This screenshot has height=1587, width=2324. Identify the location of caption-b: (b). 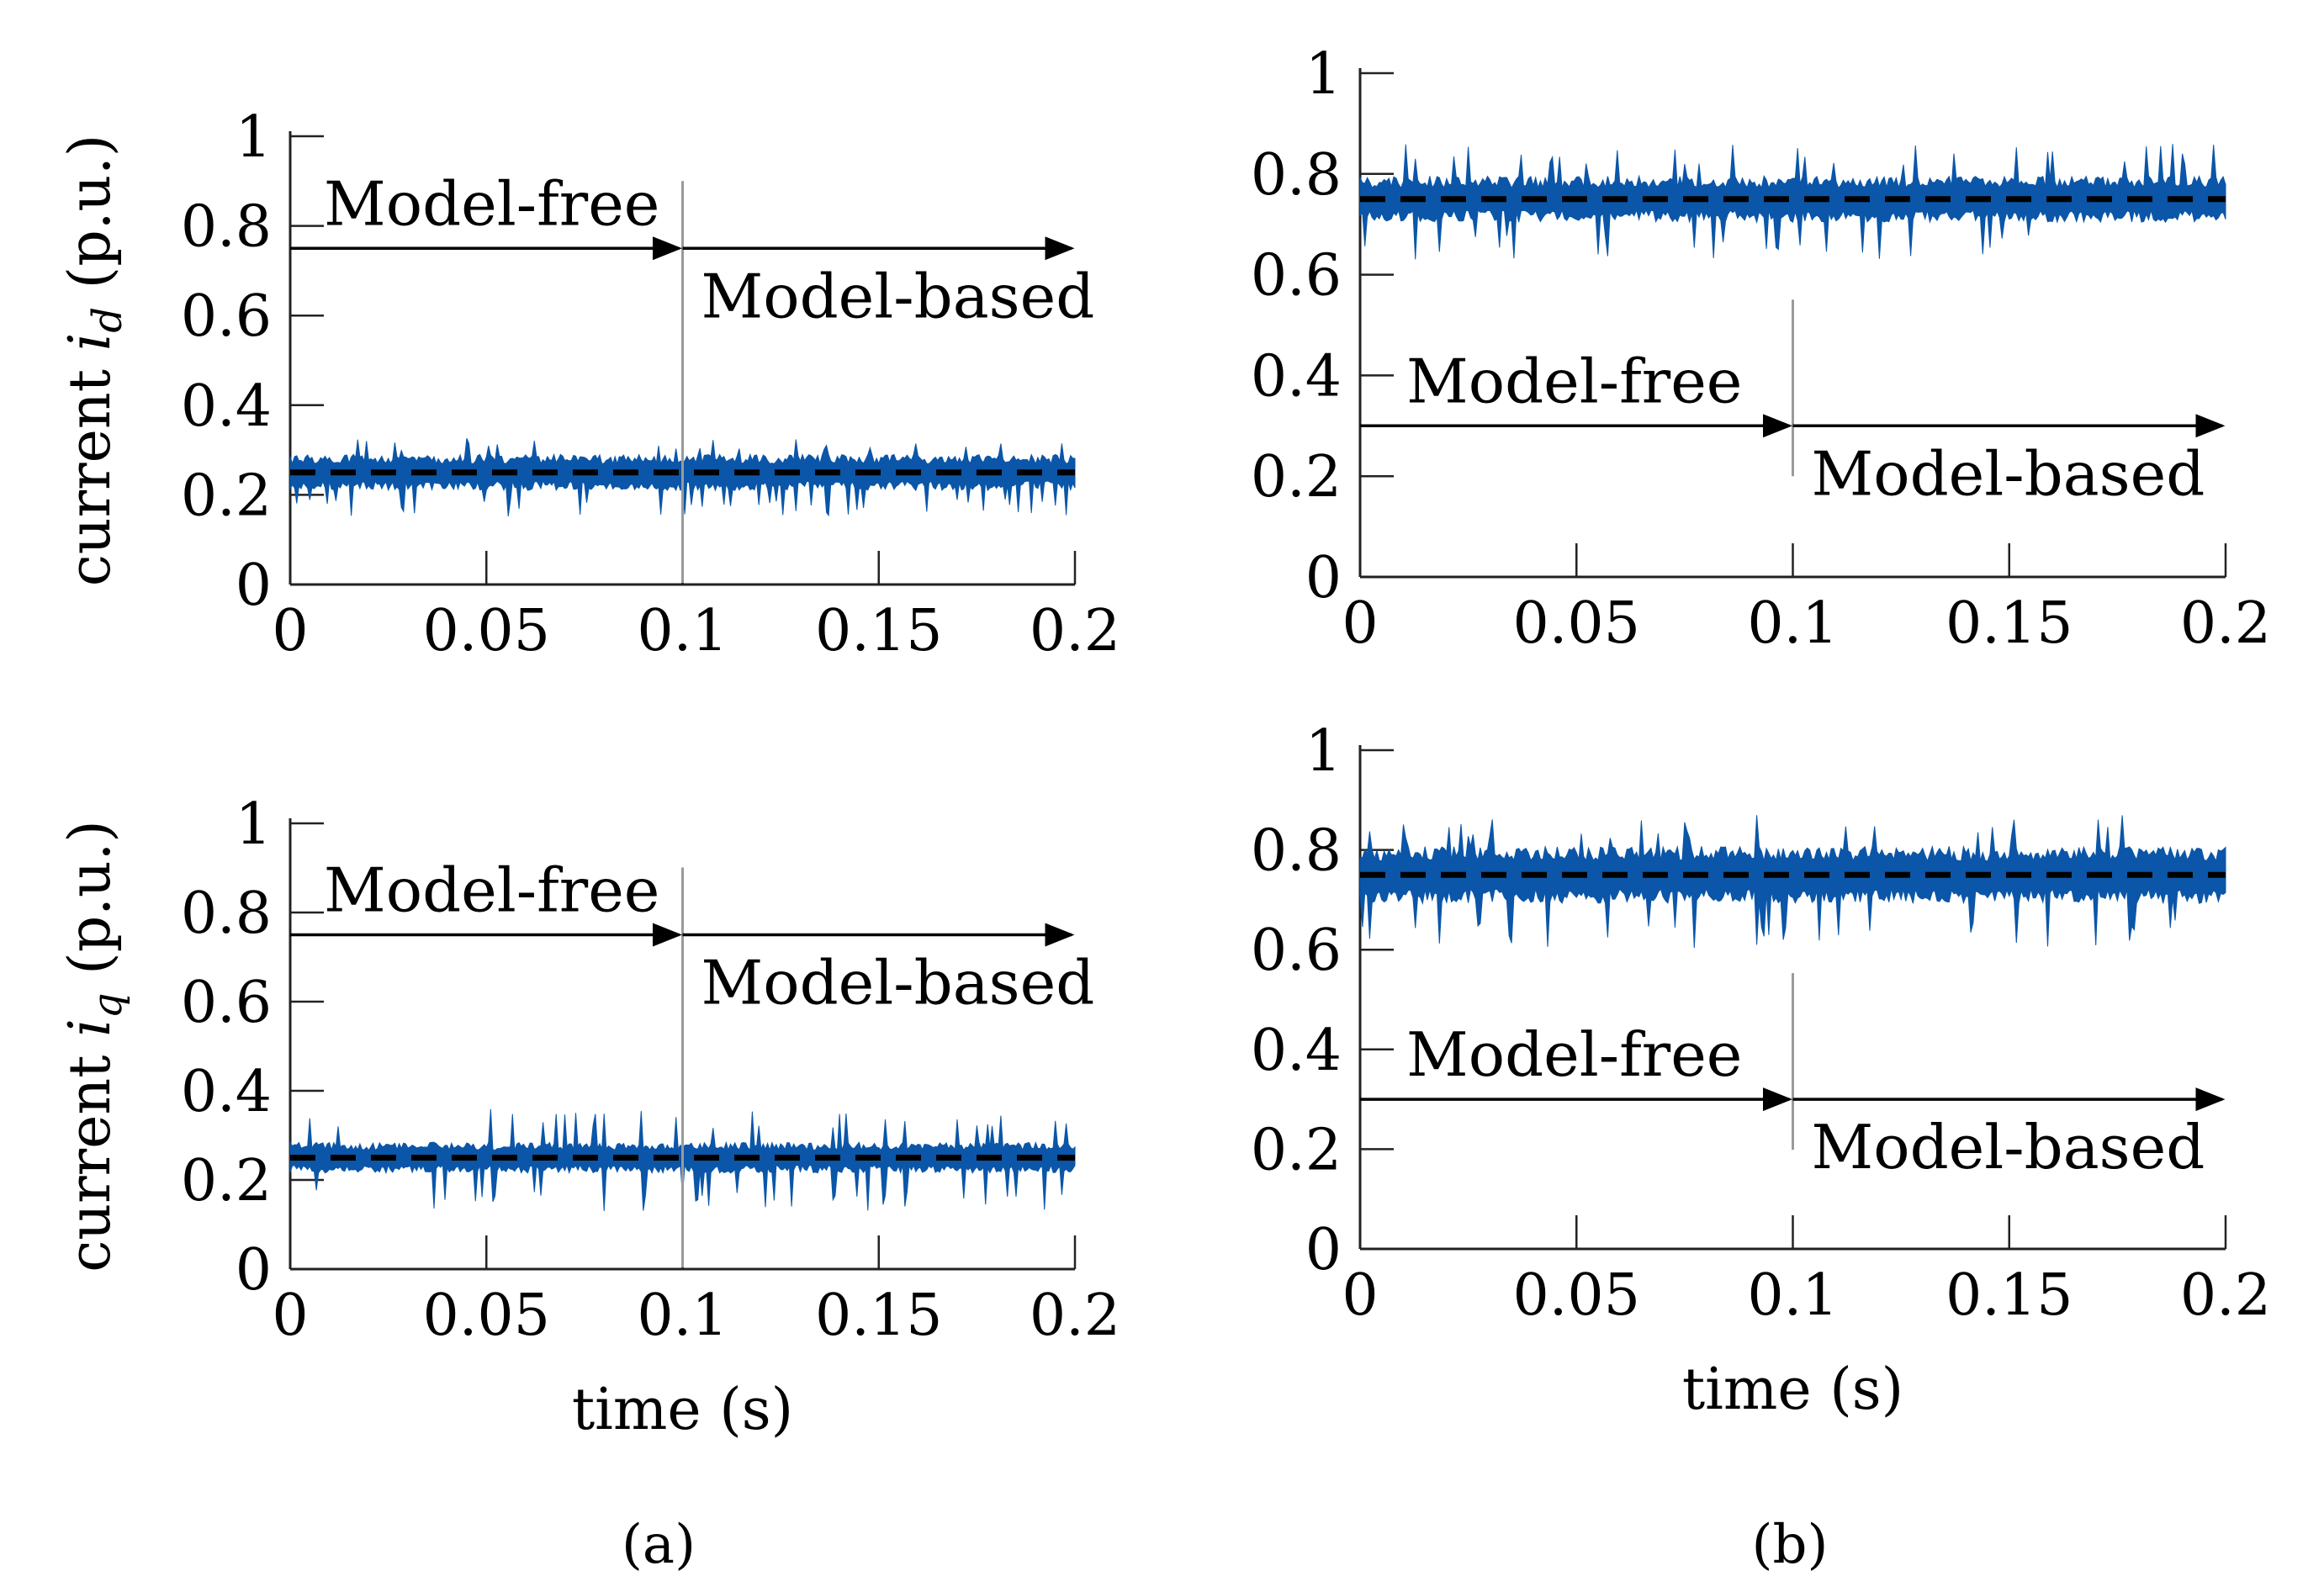
(1791, 1545).